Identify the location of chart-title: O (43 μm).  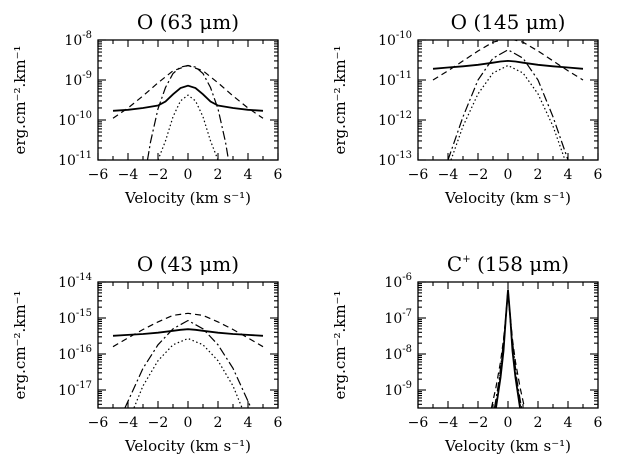
(188, 264).